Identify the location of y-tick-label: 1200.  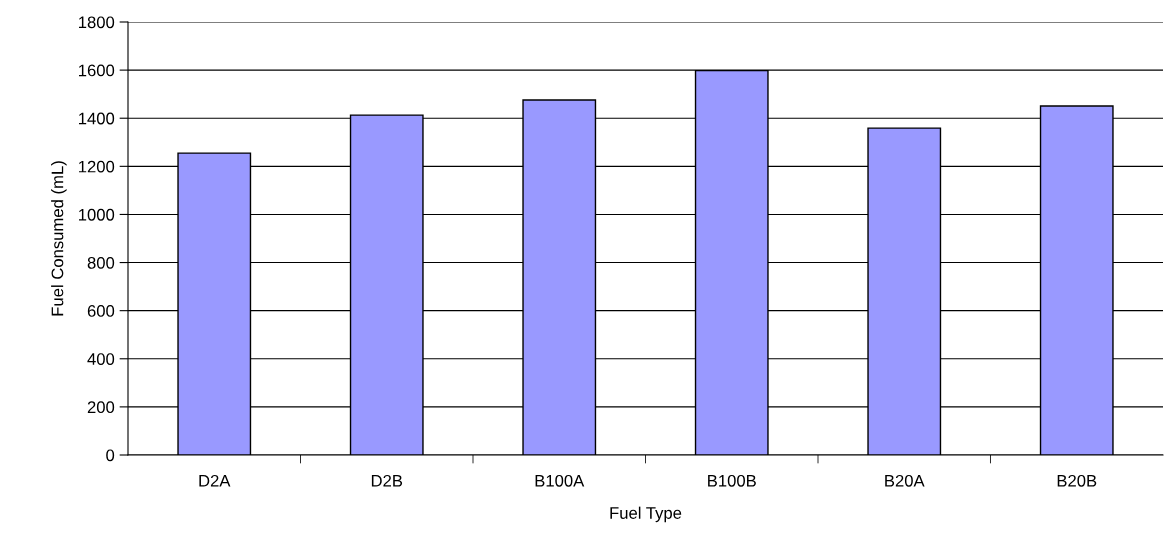
(97, 166).